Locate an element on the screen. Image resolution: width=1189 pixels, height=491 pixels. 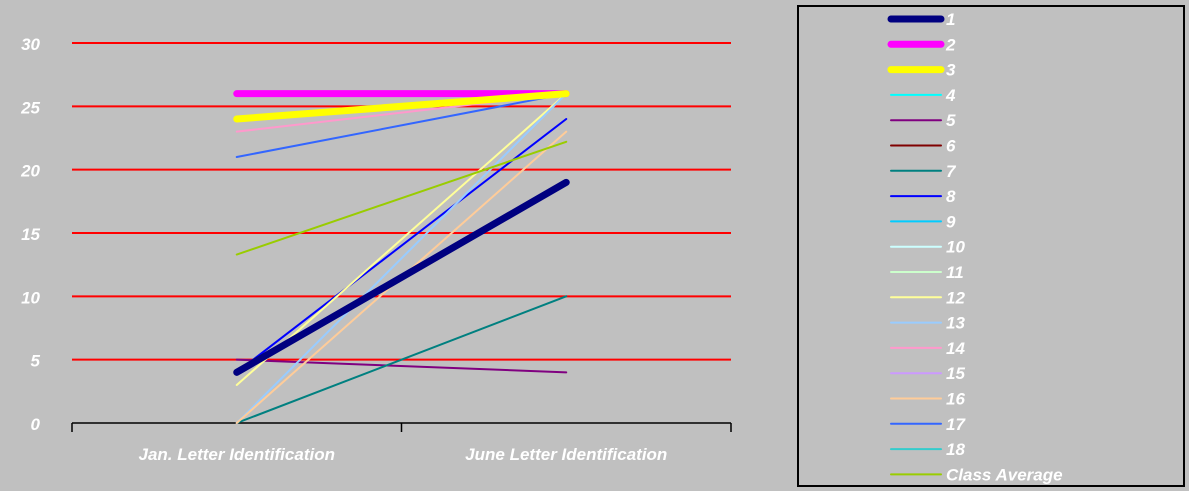
legend-label: 10 is located at coordinates (955, 247).